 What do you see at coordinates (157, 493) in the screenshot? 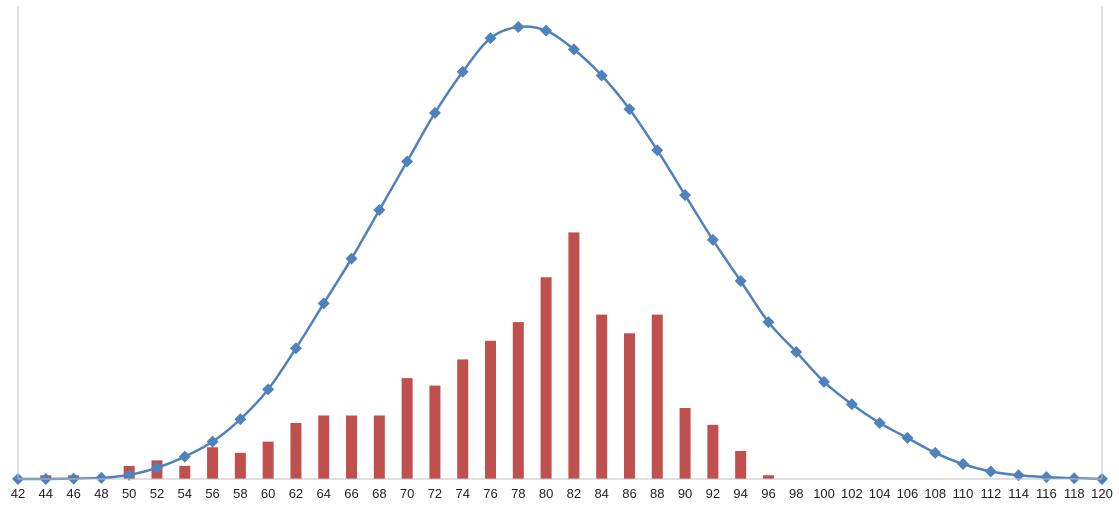
I see `x-tick-label-52: 52` at bounding box center [157, 493].